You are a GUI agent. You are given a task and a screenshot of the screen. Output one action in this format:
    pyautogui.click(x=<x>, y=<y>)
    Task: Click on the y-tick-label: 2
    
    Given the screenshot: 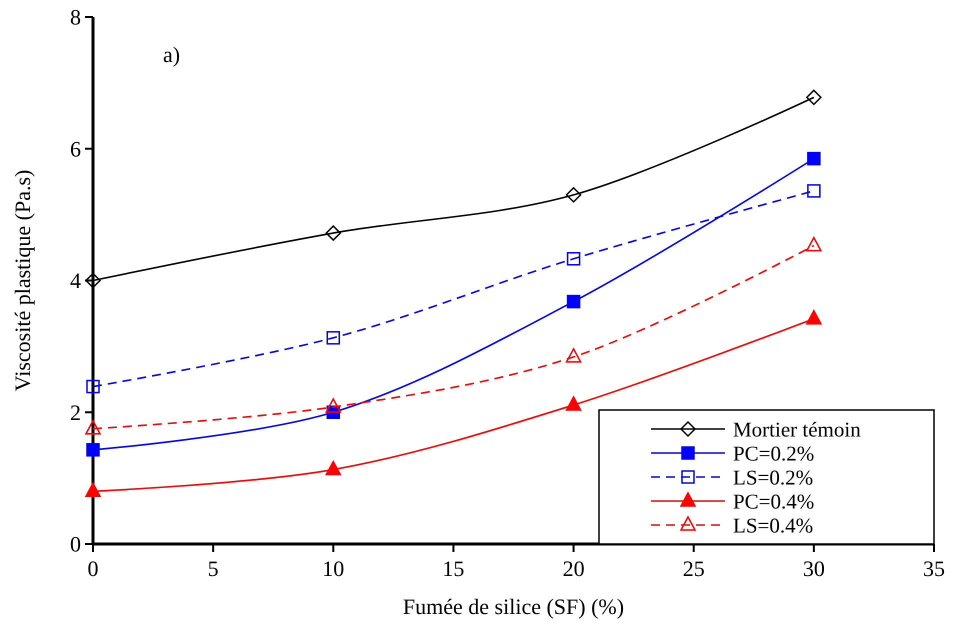 What is the action you would take?
    pyautogui.click(x=75, y=412)
    